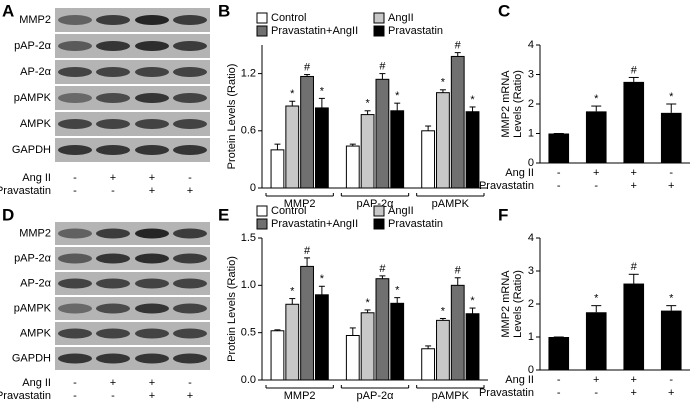 This screenshot has height=409, width=700. I want to click on legend-label: Control, so click(288, 211).